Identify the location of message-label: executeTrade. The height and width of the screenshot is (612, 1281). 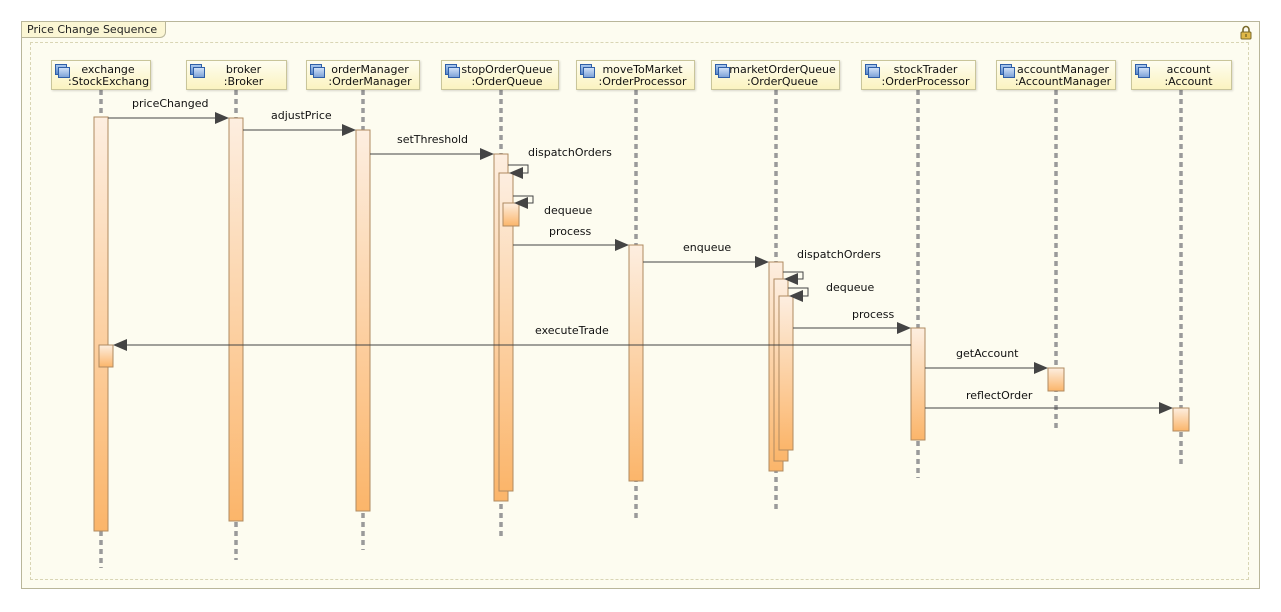
(572, 330).